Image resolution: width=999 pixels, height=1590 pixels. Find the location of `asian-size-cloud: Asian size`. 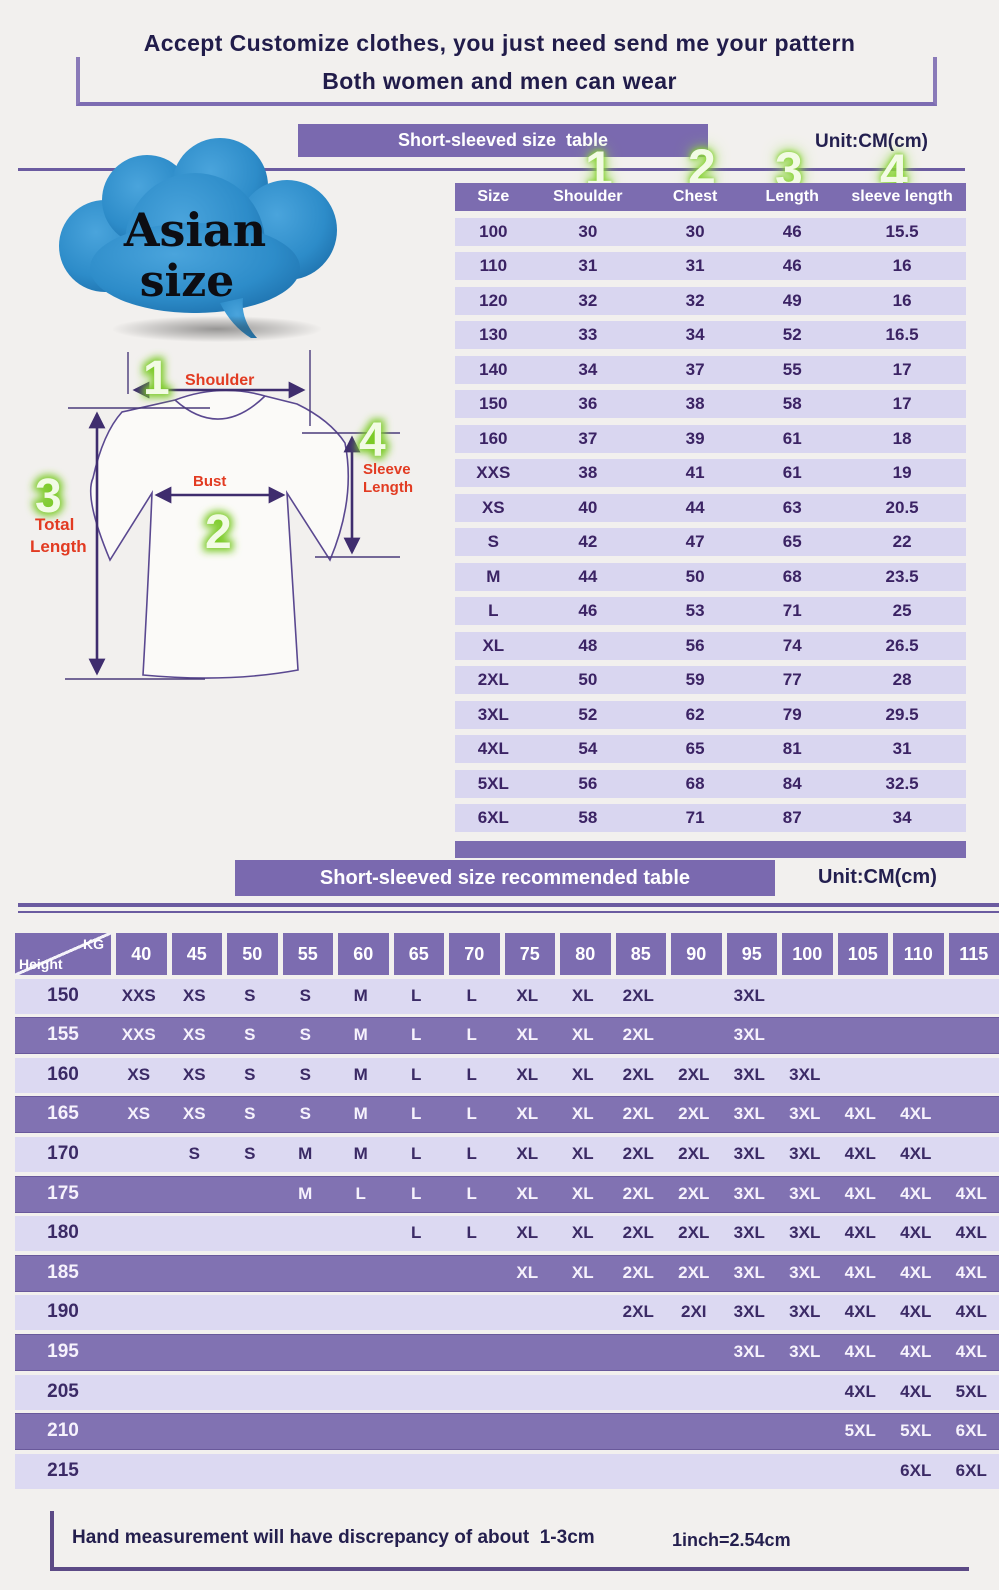

asian-size-cloud: Asian size is located at coordinates (195, 241).